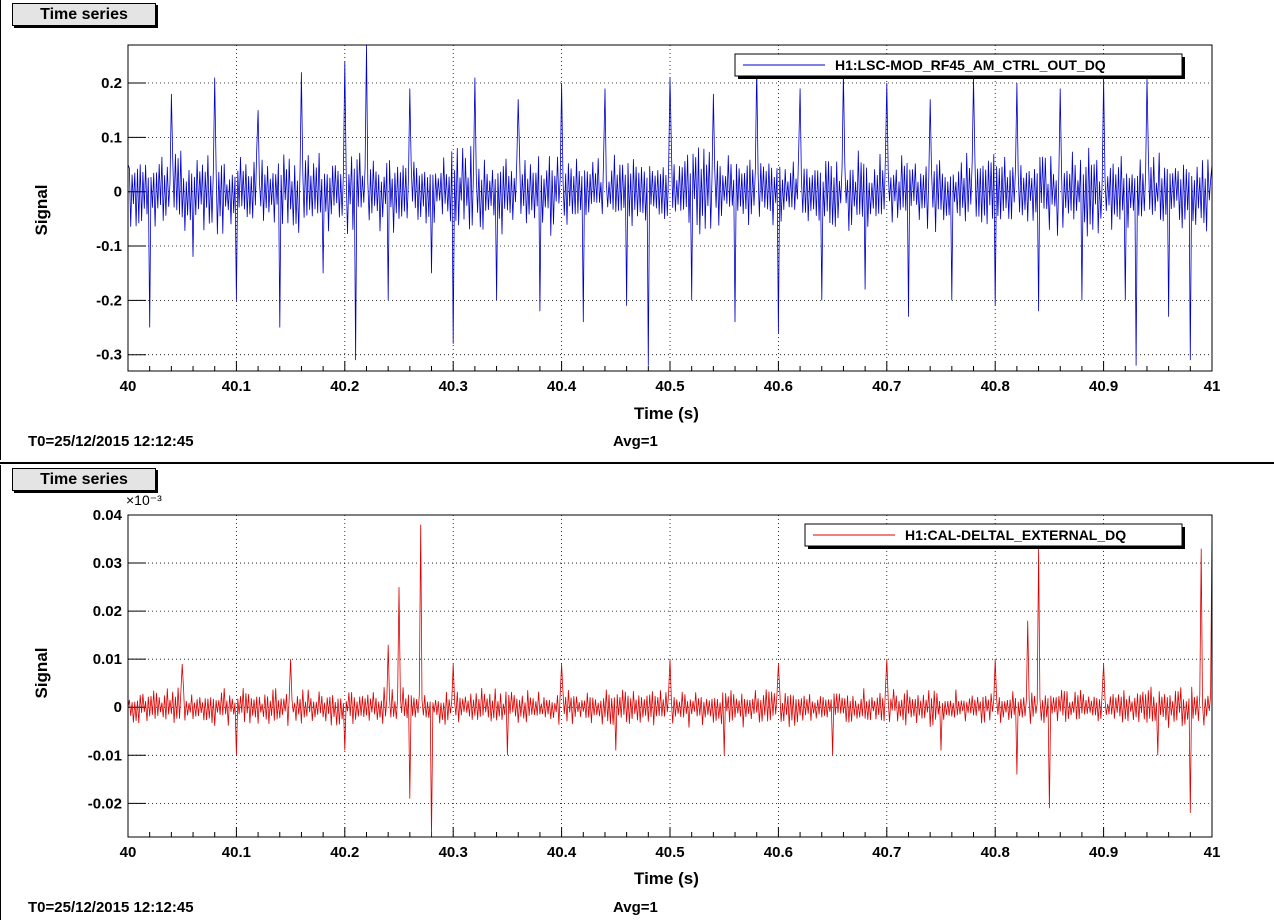 The width and height of the screenshot is (1274, 920). What do you see at coordinates (107, 611) in the screenshot?
I see `y-tick-label: 0.02` at bounding box center [107, 611].